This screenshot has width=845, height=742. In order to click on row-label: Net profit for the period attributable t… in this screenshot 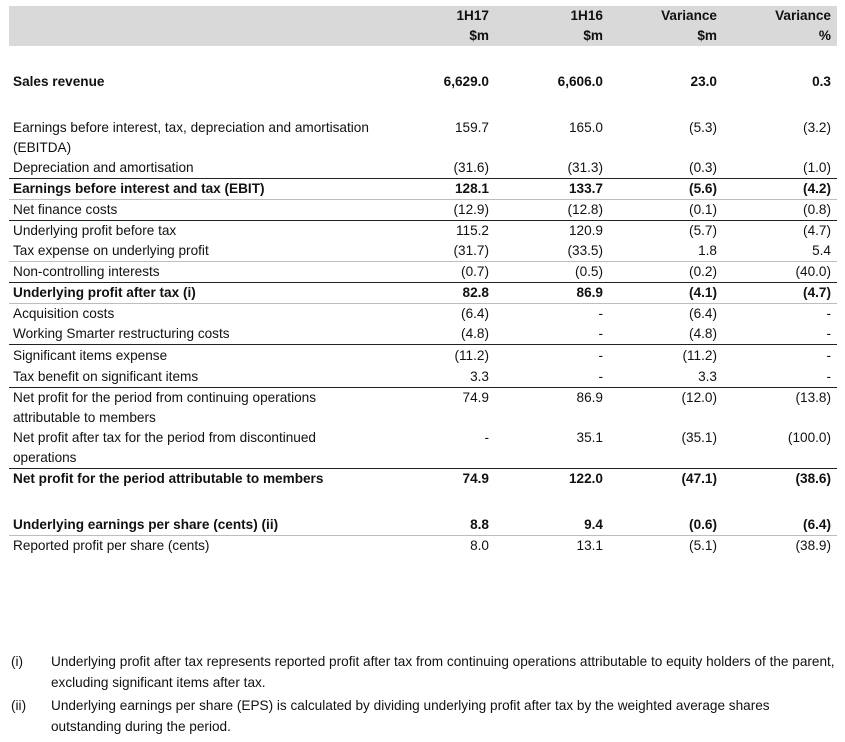, I will do `click(195, 478)`.